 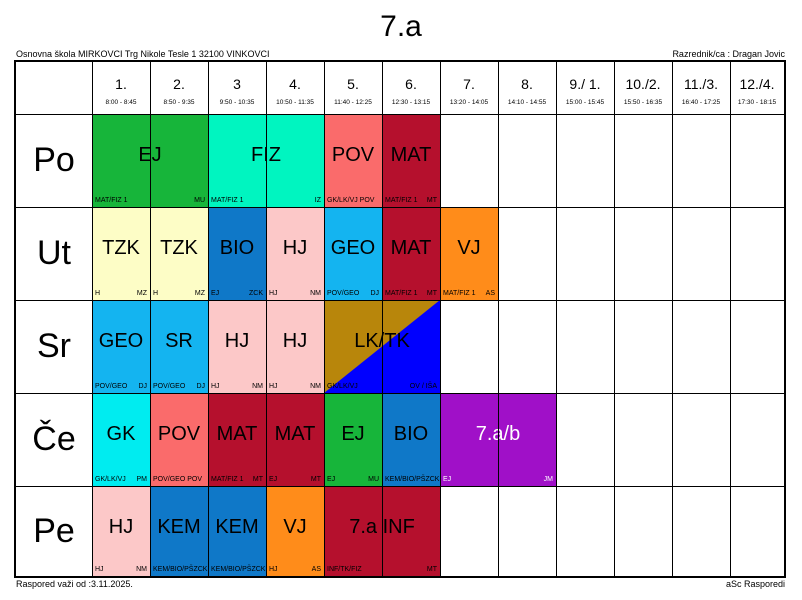 What do you see at coordinates (423, 386) in the screenshot?
I see `lesson-teacher: OV / IŠA` at bounding box center [423, 386].